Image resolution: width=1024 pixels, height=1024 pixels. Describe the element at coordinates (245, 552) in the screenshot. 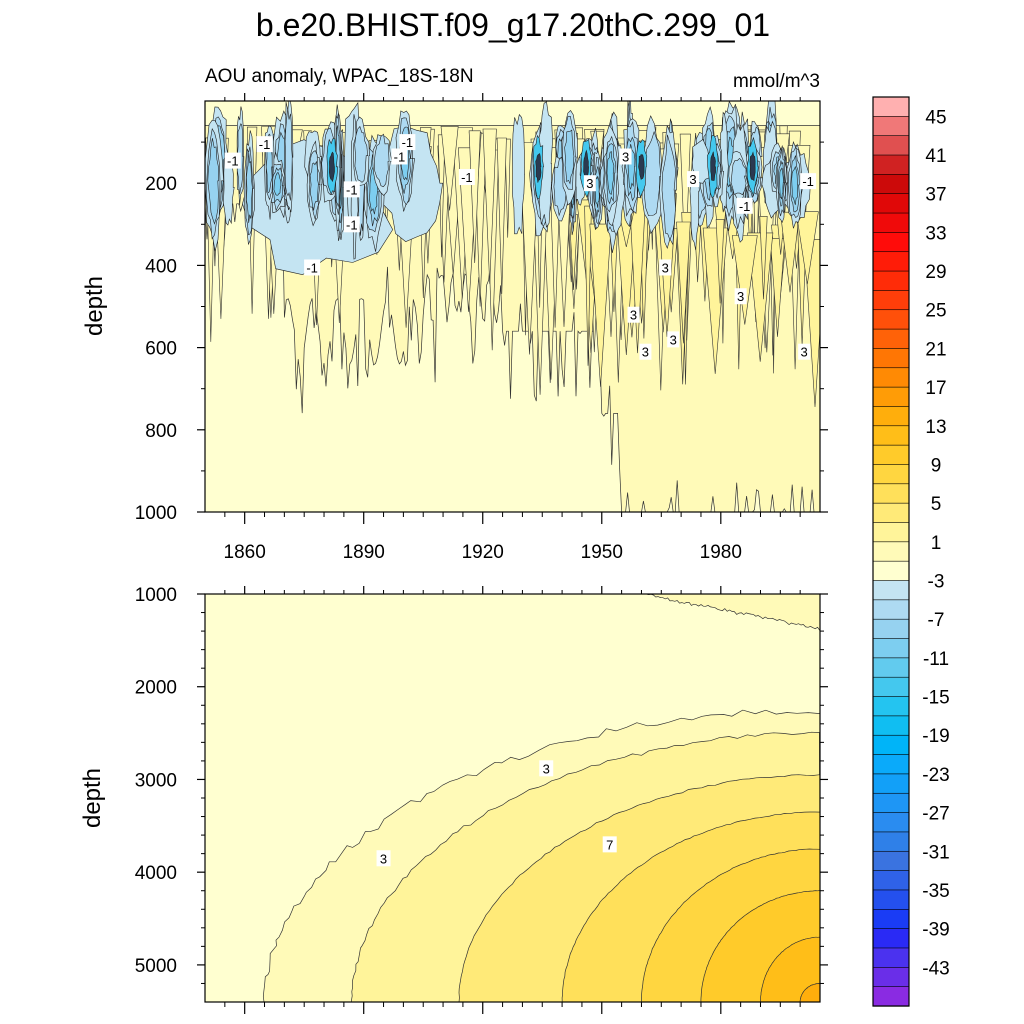

I see `top-xtick-label: 1860` at that location.